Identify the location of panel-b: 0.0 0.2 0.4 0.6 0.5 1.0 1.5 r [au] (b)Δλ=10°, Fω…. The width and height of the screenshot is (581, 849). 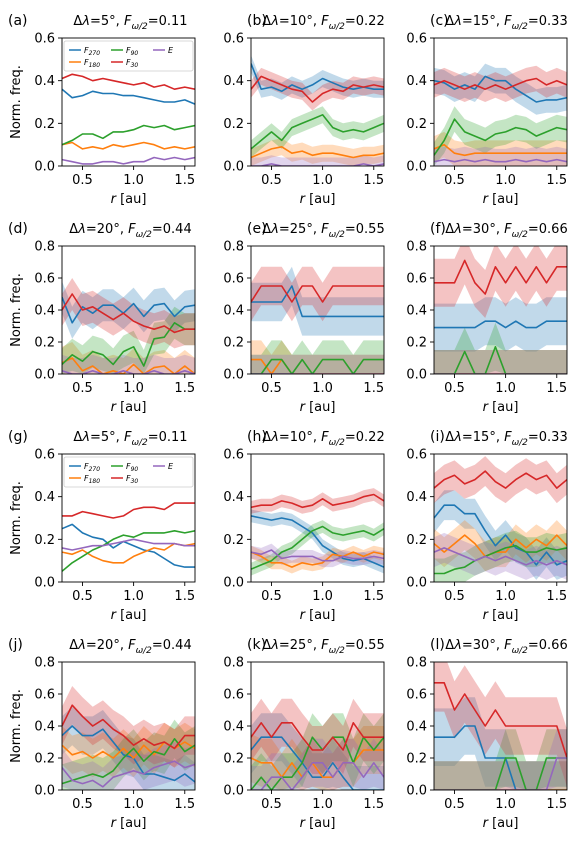
(303, 110).